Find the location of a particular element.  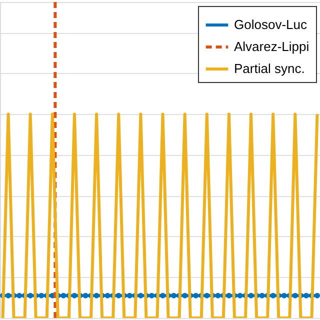

legend-label: Alvarez-Lippi is located at coordinates (272, 46).